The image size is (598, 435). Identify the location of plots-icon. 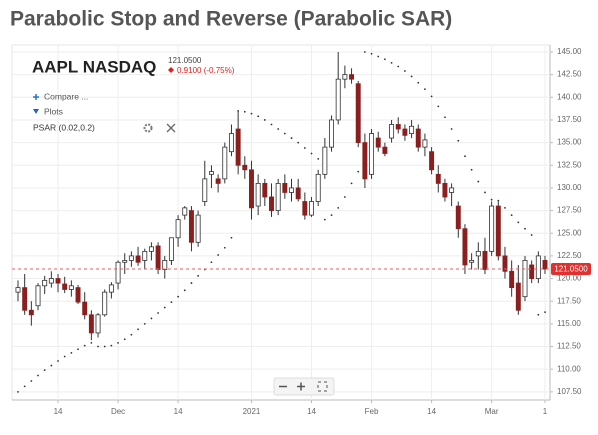
(36, 111).